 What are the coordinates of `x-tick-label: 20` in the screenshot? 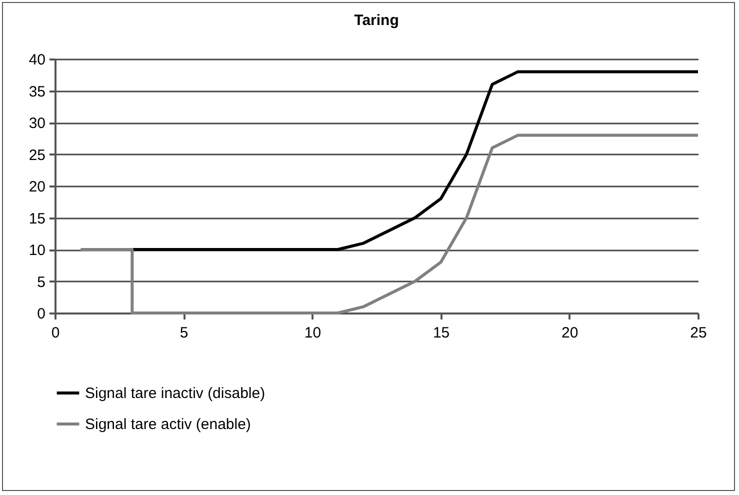 It's located at (570, 333).